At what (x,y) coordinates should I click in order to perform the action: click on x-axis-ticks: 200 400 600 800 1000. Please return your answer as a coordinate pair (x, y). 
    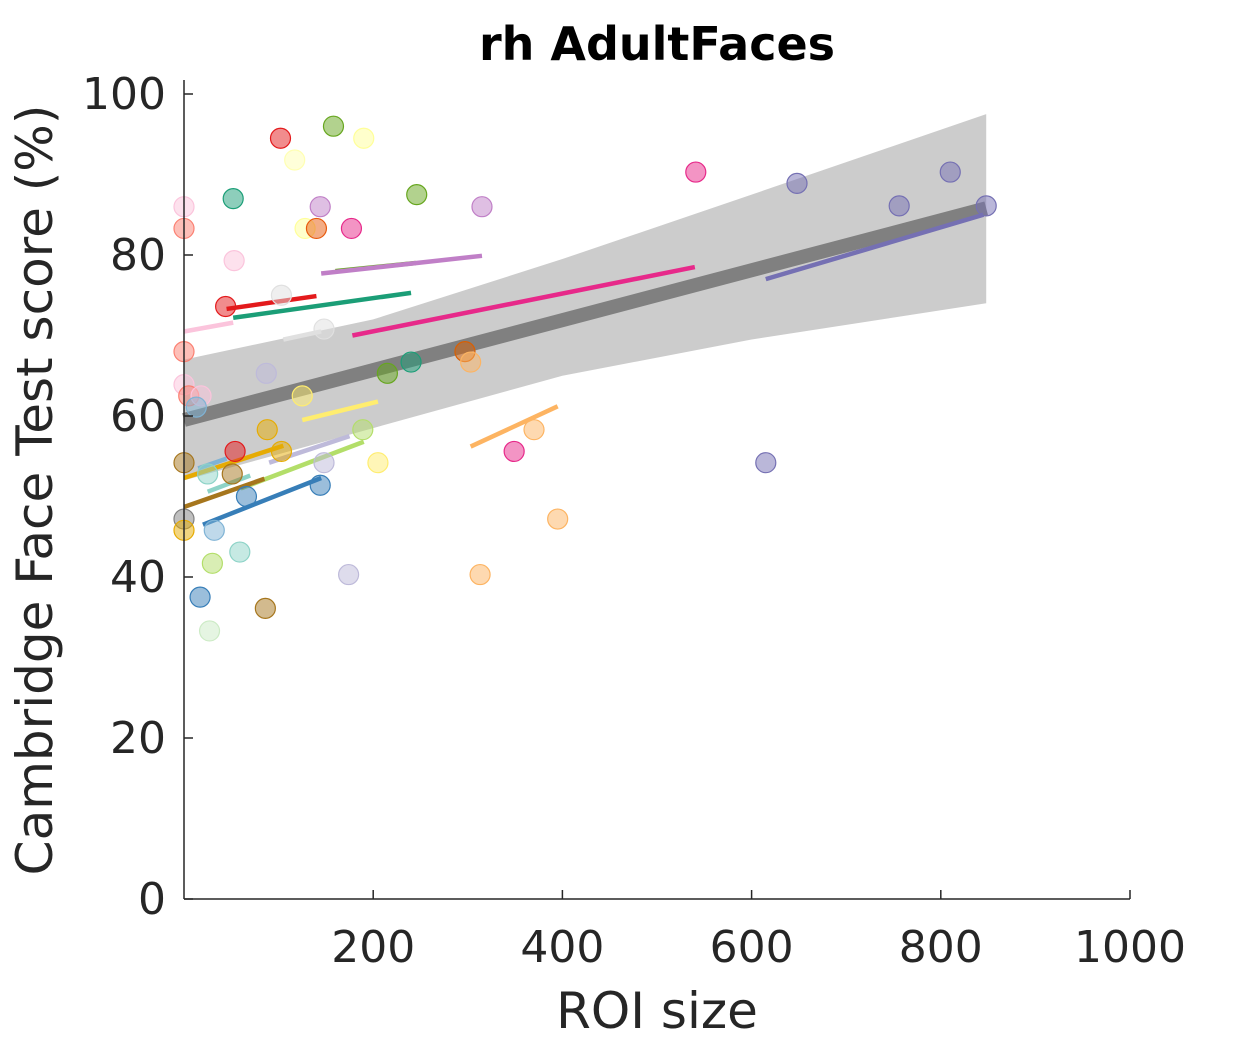
    Looking at the image, I should click on (758, 931).